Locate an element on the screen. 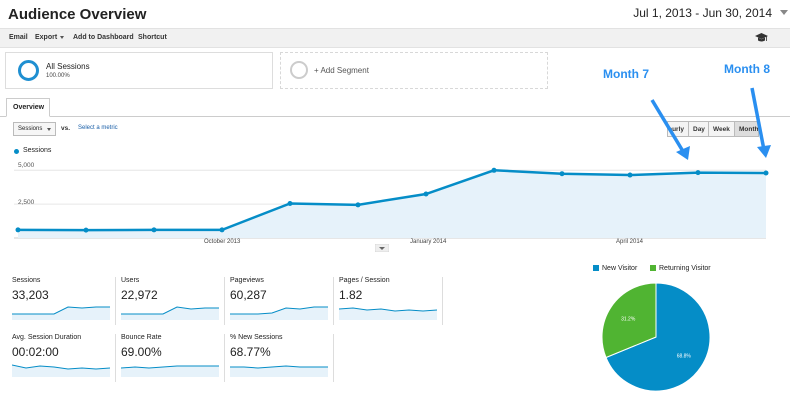 The width and height of the screenshot is (800, 400). data-point-aug-2013 is located at coordinates (86, 230).